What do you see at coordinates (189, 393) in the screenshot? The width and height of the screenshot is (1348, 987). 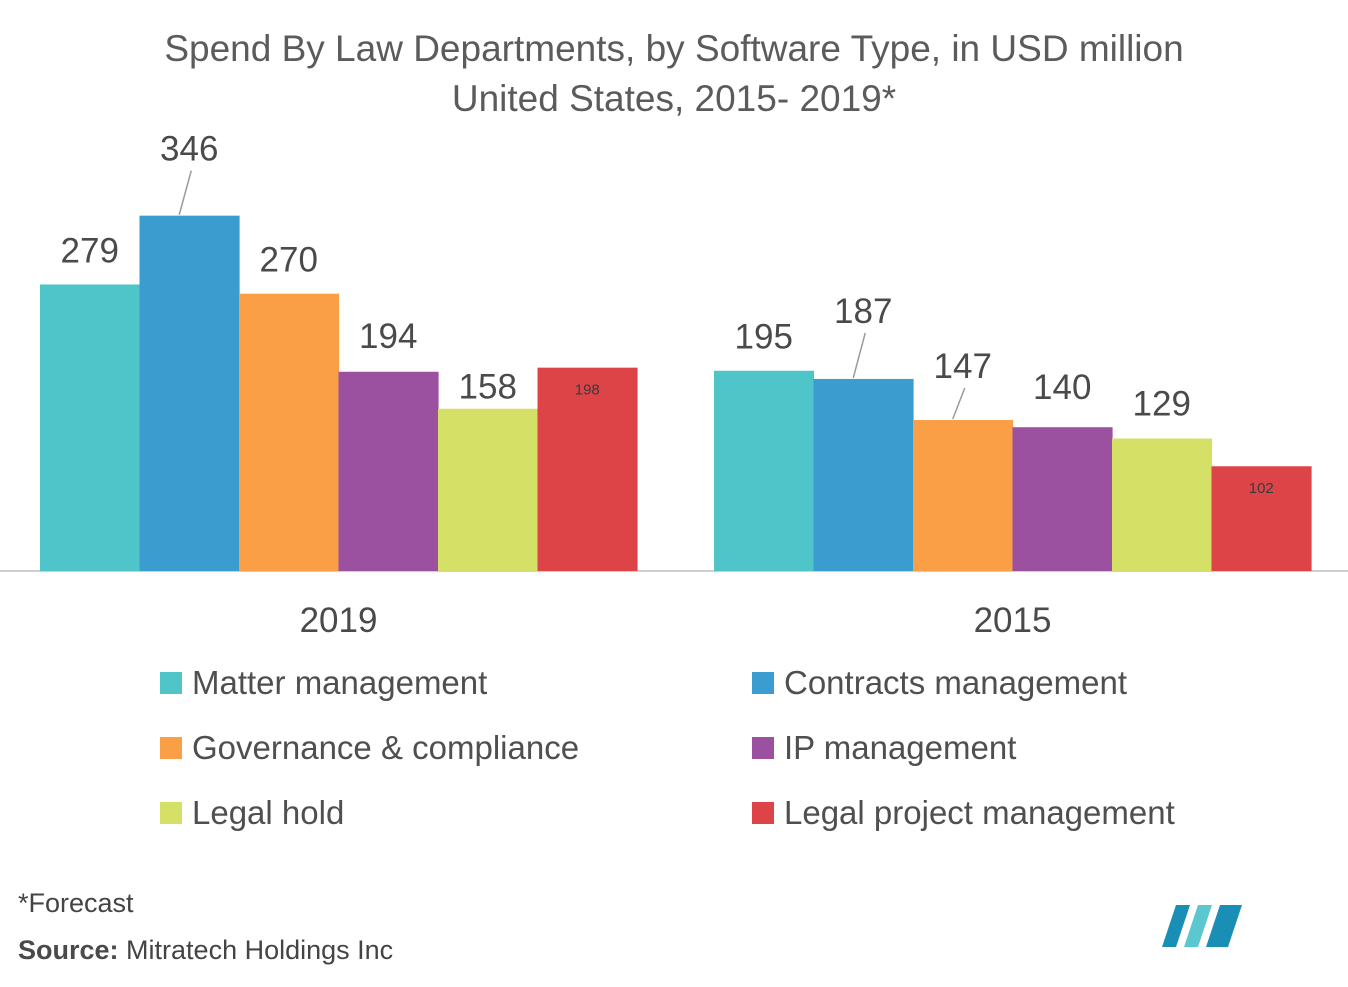 I see `bar-contracts-management-2019` at bounding box center [189, 393].